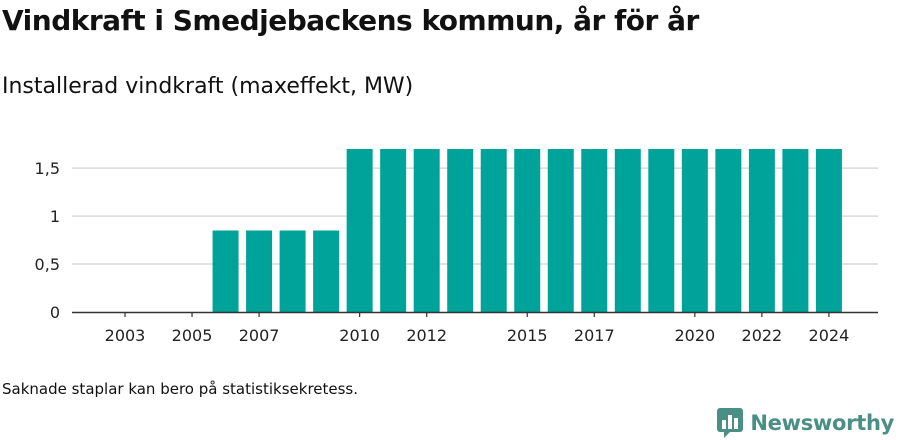 The height and width of the screenshot is (440, 900). What do you see at coordinates (594, 335) in the screenshot?
I see `x-tick-label: 2017` at bounding box center [594, 335].